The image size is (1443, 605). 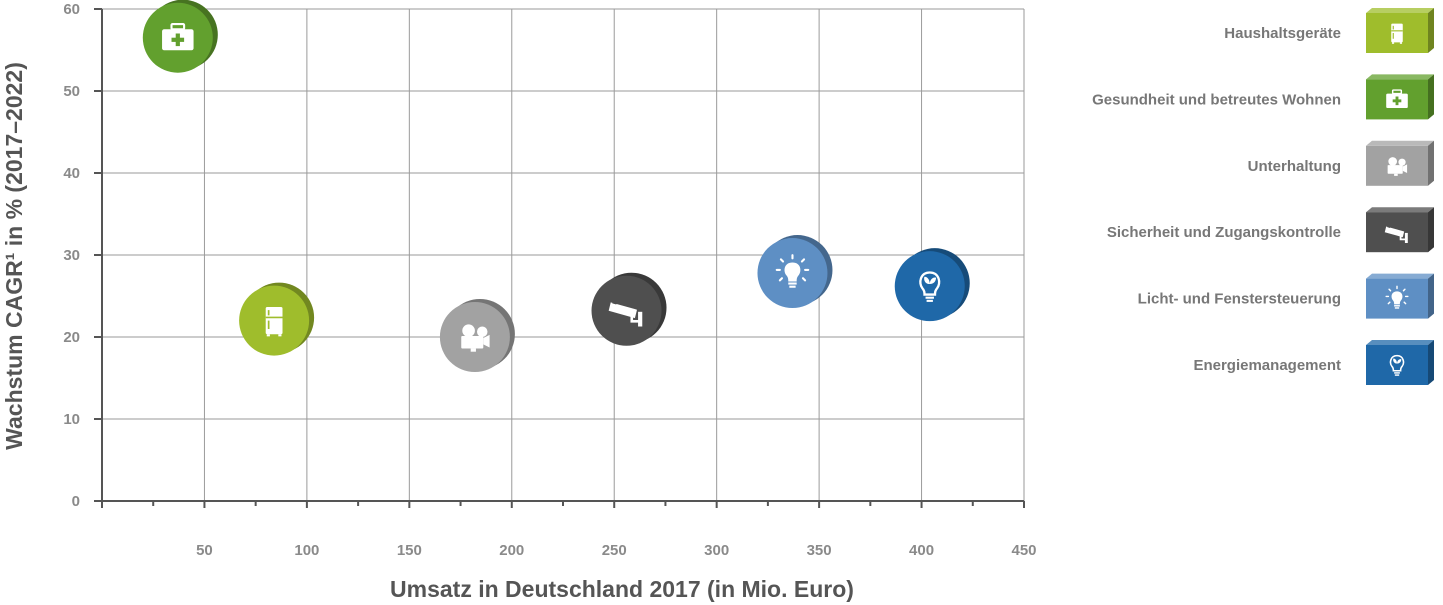 I want to click on y-tick-label: 60, so click(x=71, y=9).